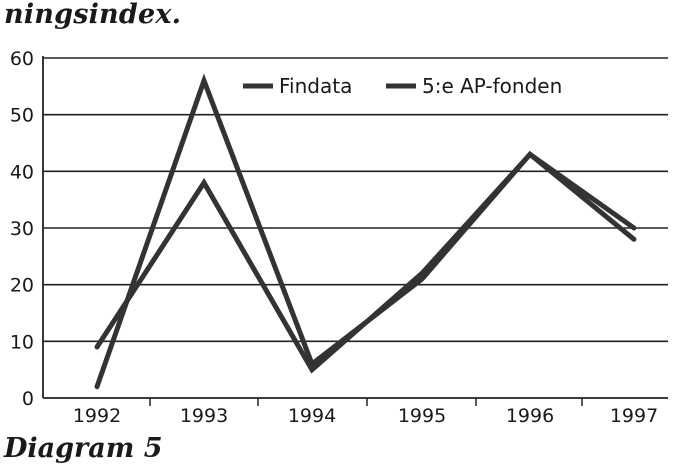  Describe the element at coordinates (530, 416) in the screenshot. I see `x-tick-label-1996: 1996` at that location.